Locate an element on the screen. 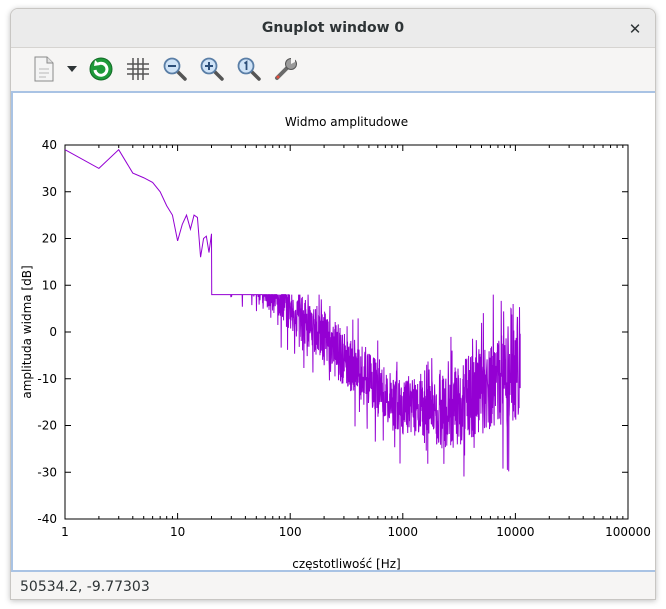  window-title: Gnuplot window 0 is located at coordinates (333, 28).